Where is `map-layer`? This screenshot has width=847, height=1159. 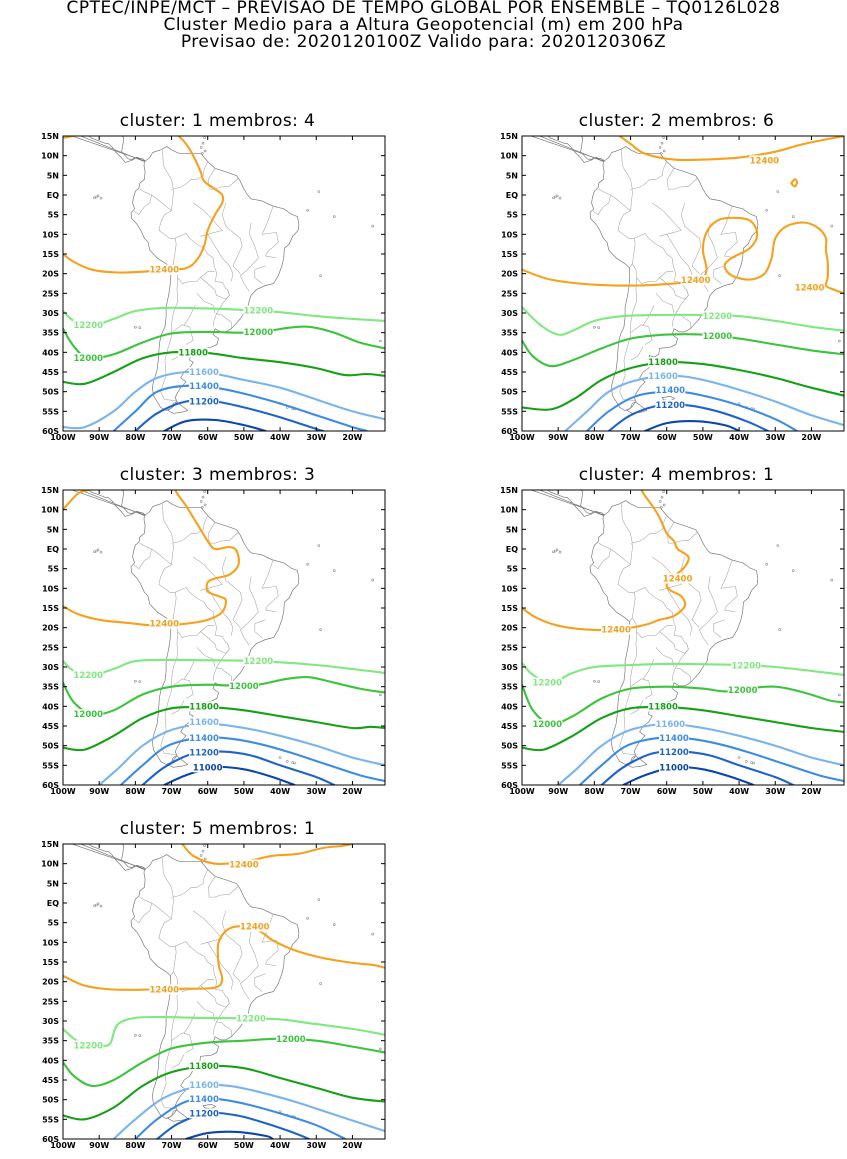 map-layer is located at coordinates (224, 273).